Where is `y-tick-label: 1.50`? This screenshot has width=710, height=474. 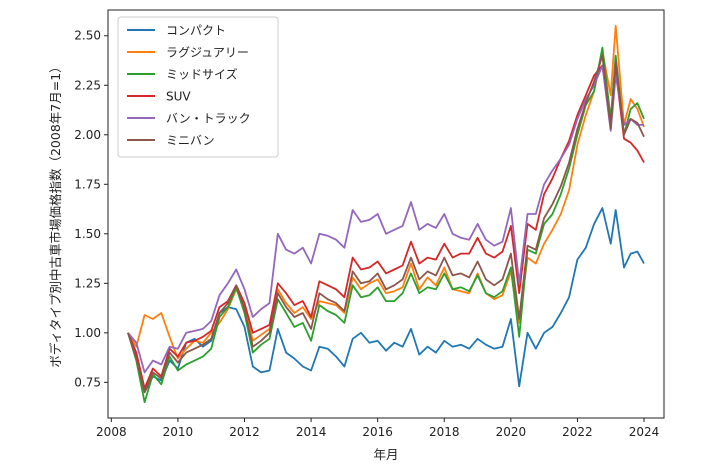 y-tick-label: 1.50 is located at coordinates (87, 234).